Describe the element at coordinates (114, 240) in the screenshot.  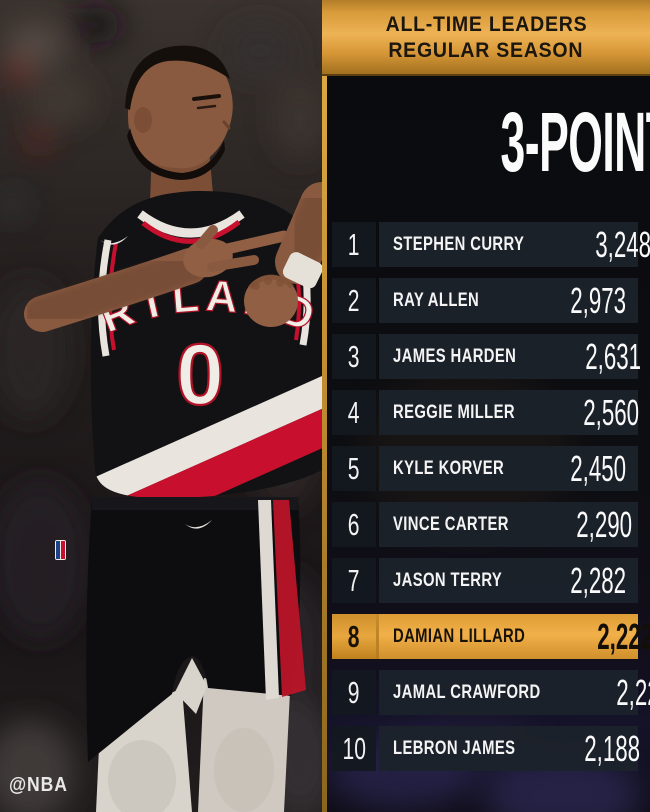
I see `swoosh-icon` at that location.